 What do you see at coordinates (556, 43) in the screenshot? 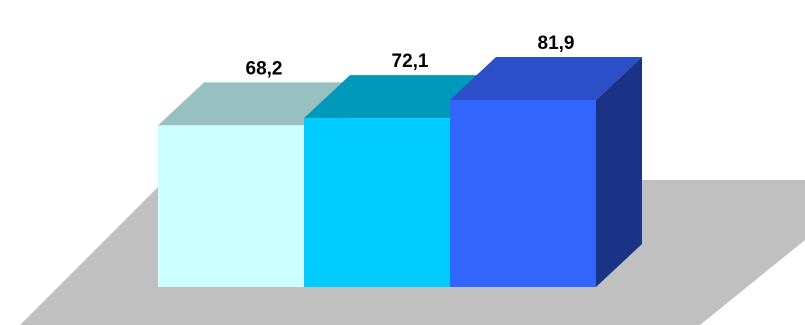
I see `bar-3-value-label: 81,9` at bounding box center [556, 43].